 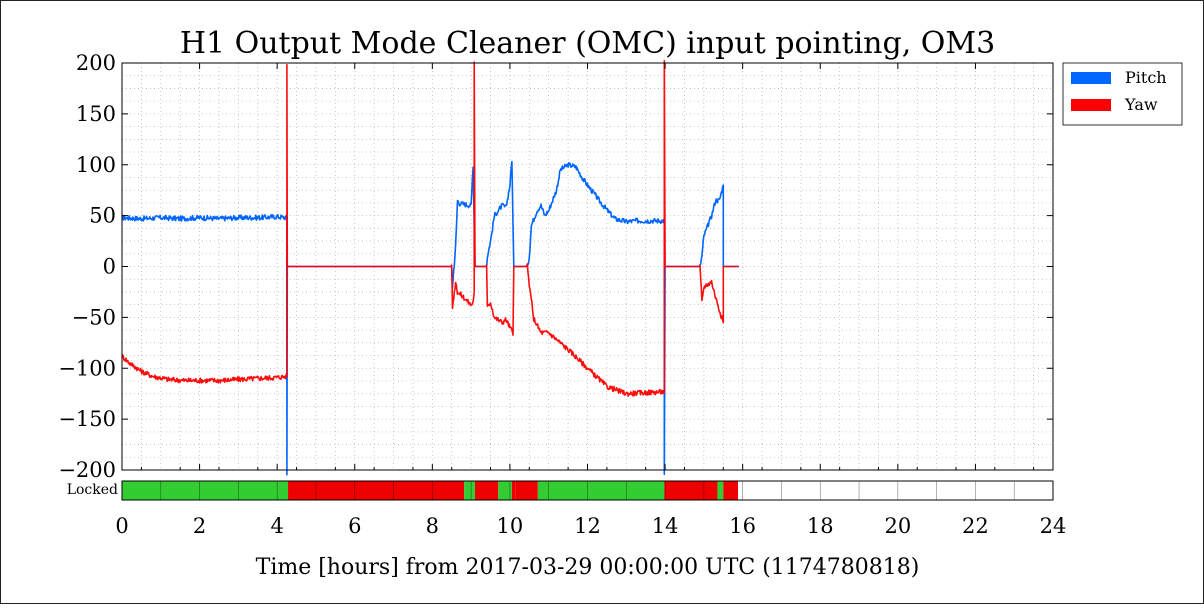 What do you see at coordinates (1122, 94) in the screenshot?
I see `legend: Pitch Yaw` at bounding box center [1122, 94].